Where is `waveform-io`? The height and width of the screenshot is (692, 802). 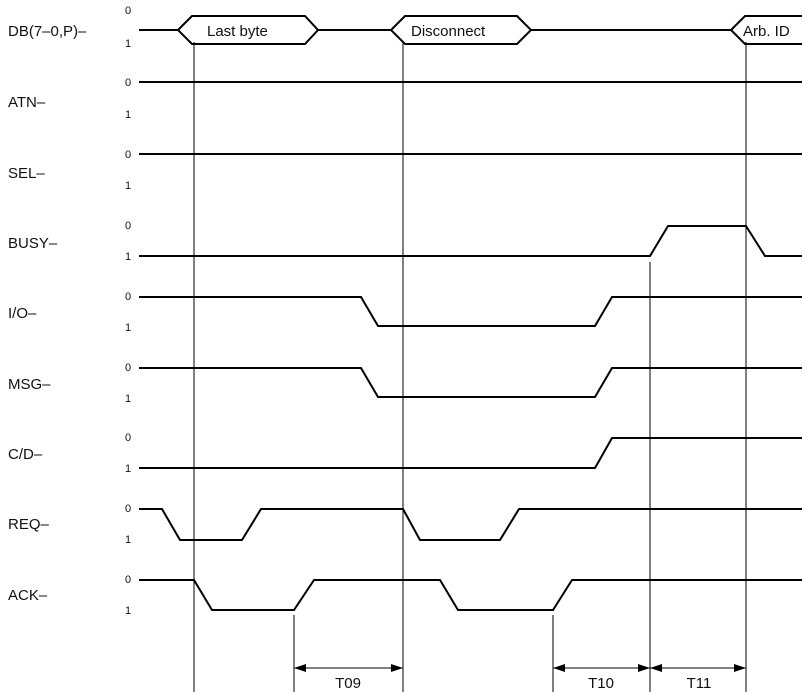 waveform-io is located at coordinates (470, 311).